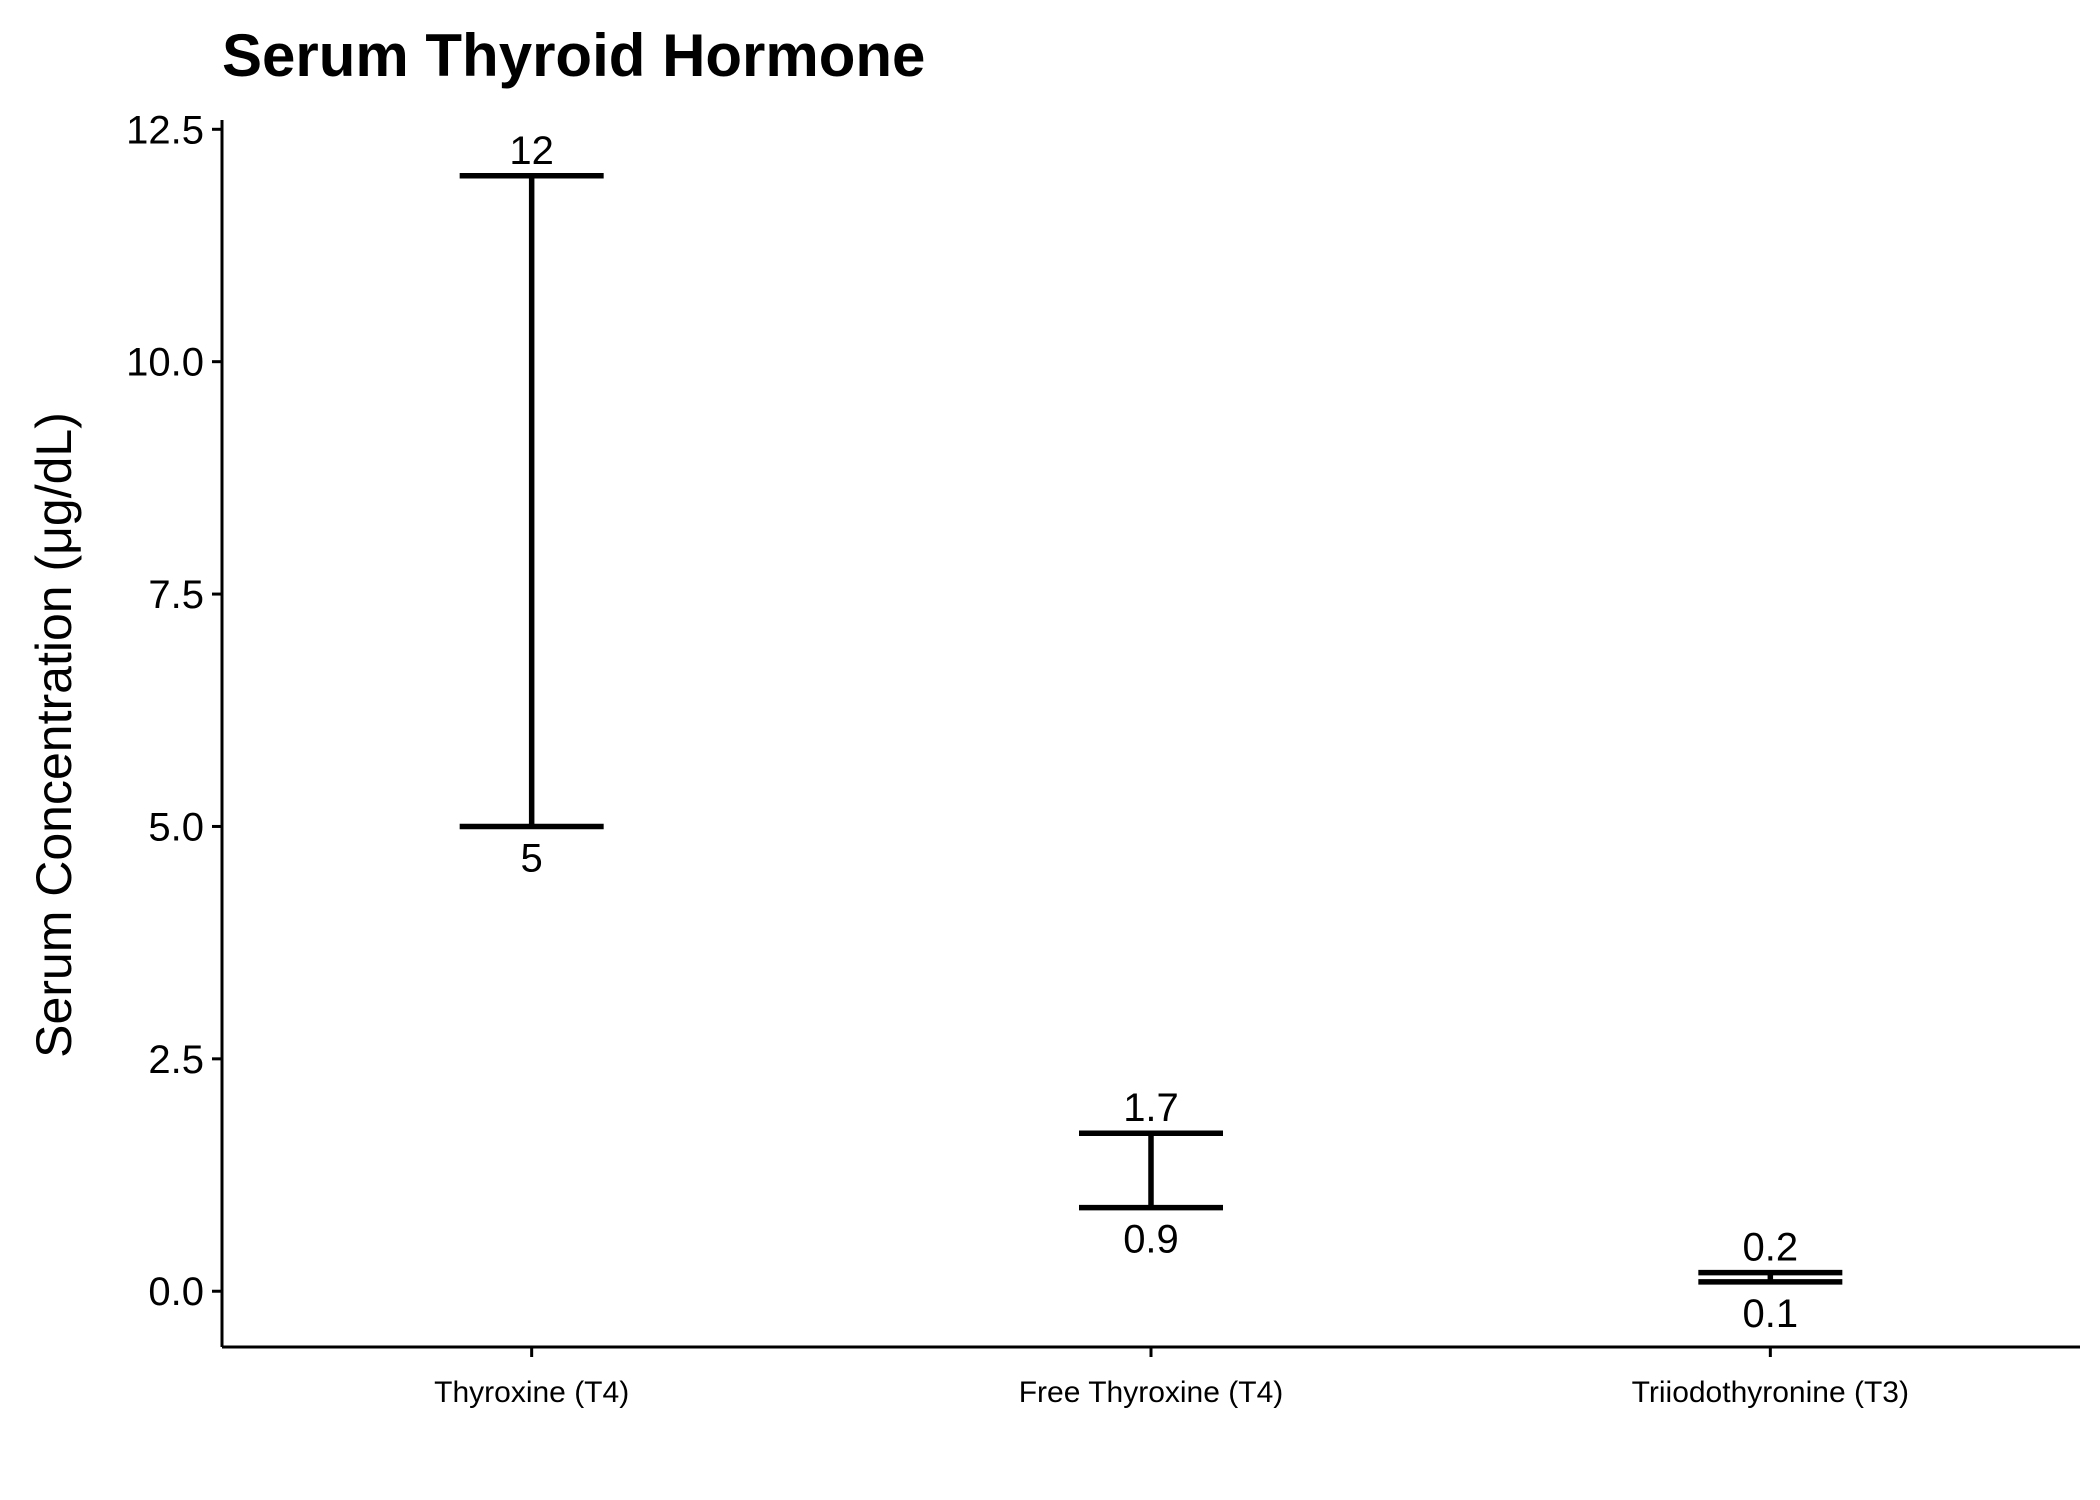 The height and width of the screenshot is (1500, 2100). Describe the element at coordinates (531, 151) in the screenshot. I see `upper-value-label: 12` at that location.